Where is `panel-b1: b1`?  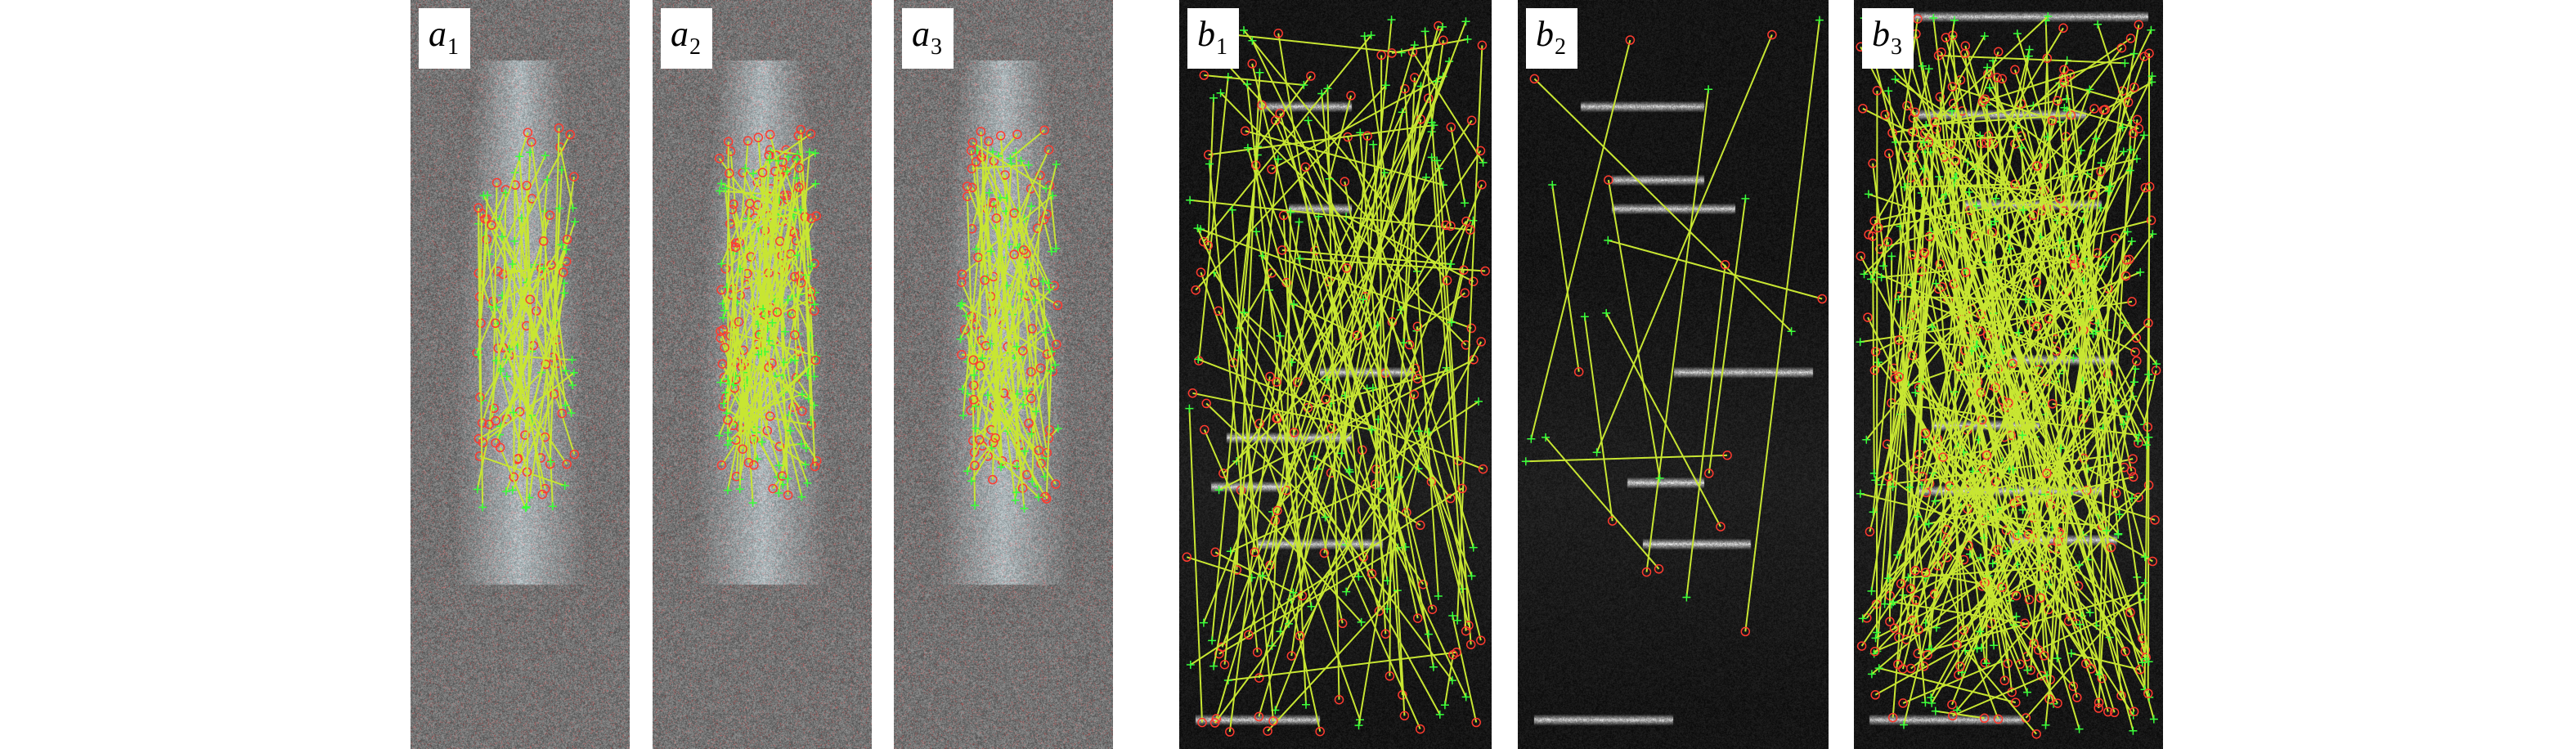 panel-b1: b1 is located at coordinates (1335, 374).